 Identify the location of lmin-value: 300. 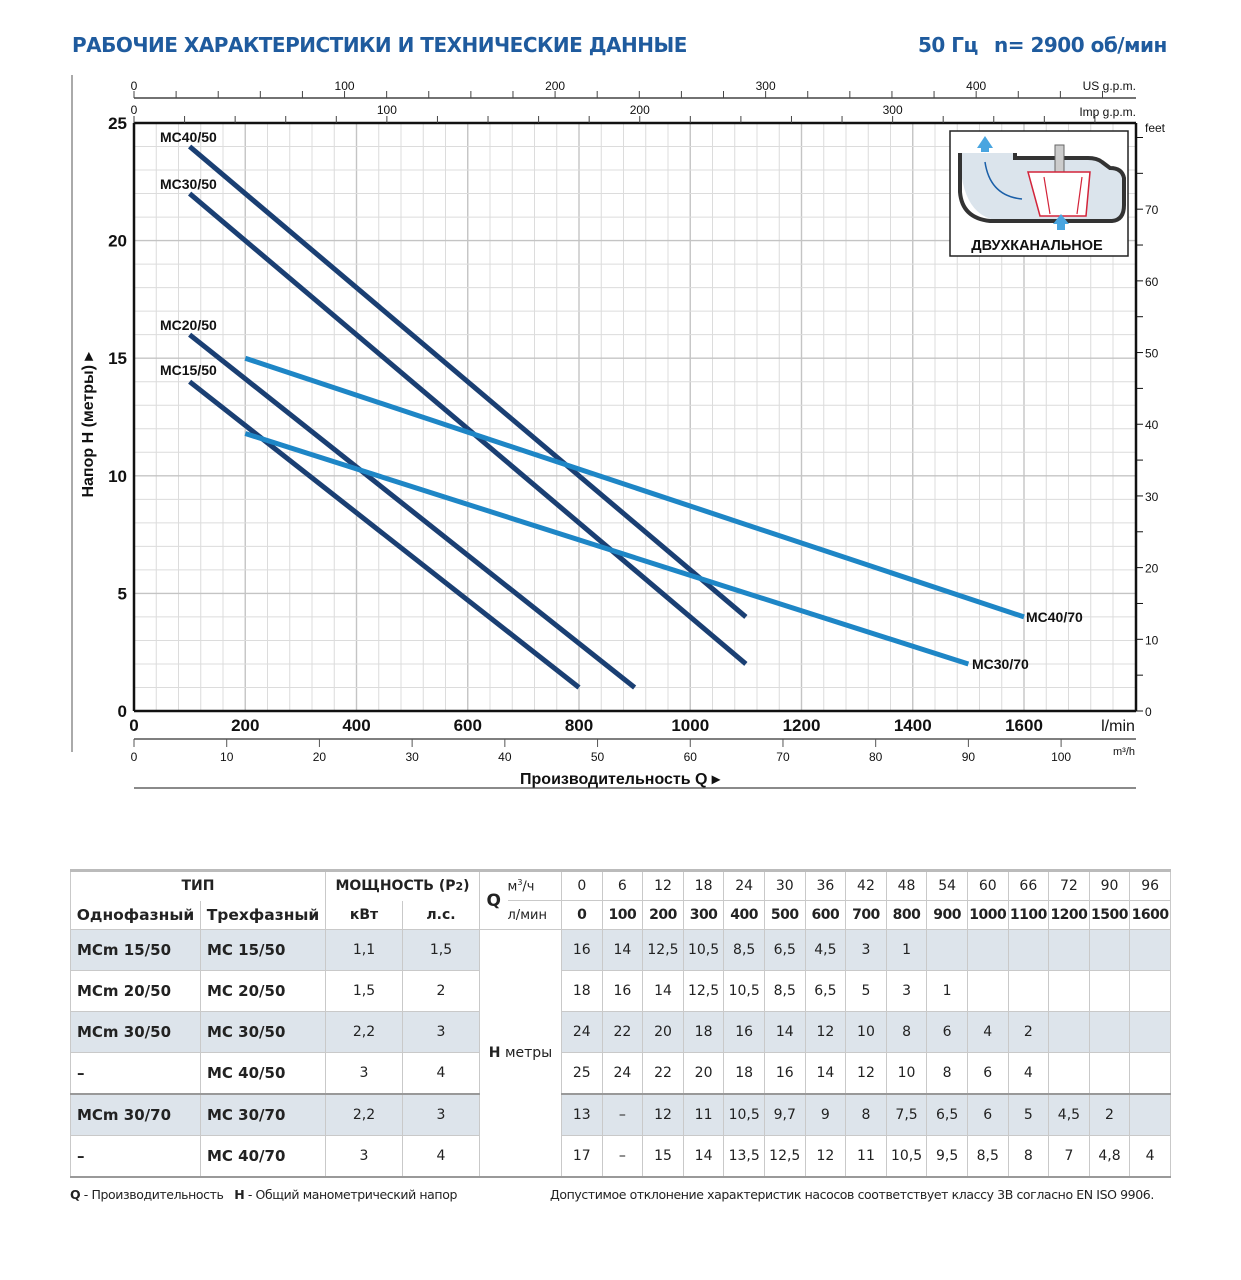
(703, 915).